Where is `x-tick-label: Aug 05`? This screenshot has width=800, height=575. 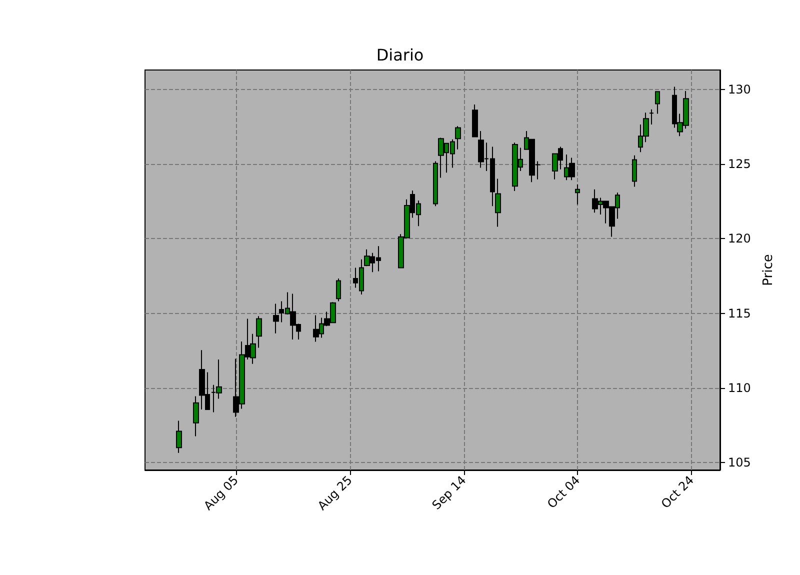
x-tick-label: Aug 05 is located at coordinates (221, 493).